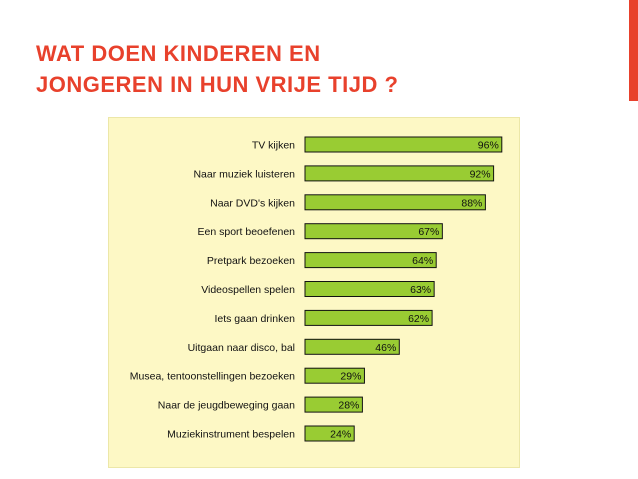 This screenshot has height=479, width=638. Describe the element at coordinates (248, 290) in the screenshot. I see `category-label: Videospellen spelen` at that location.